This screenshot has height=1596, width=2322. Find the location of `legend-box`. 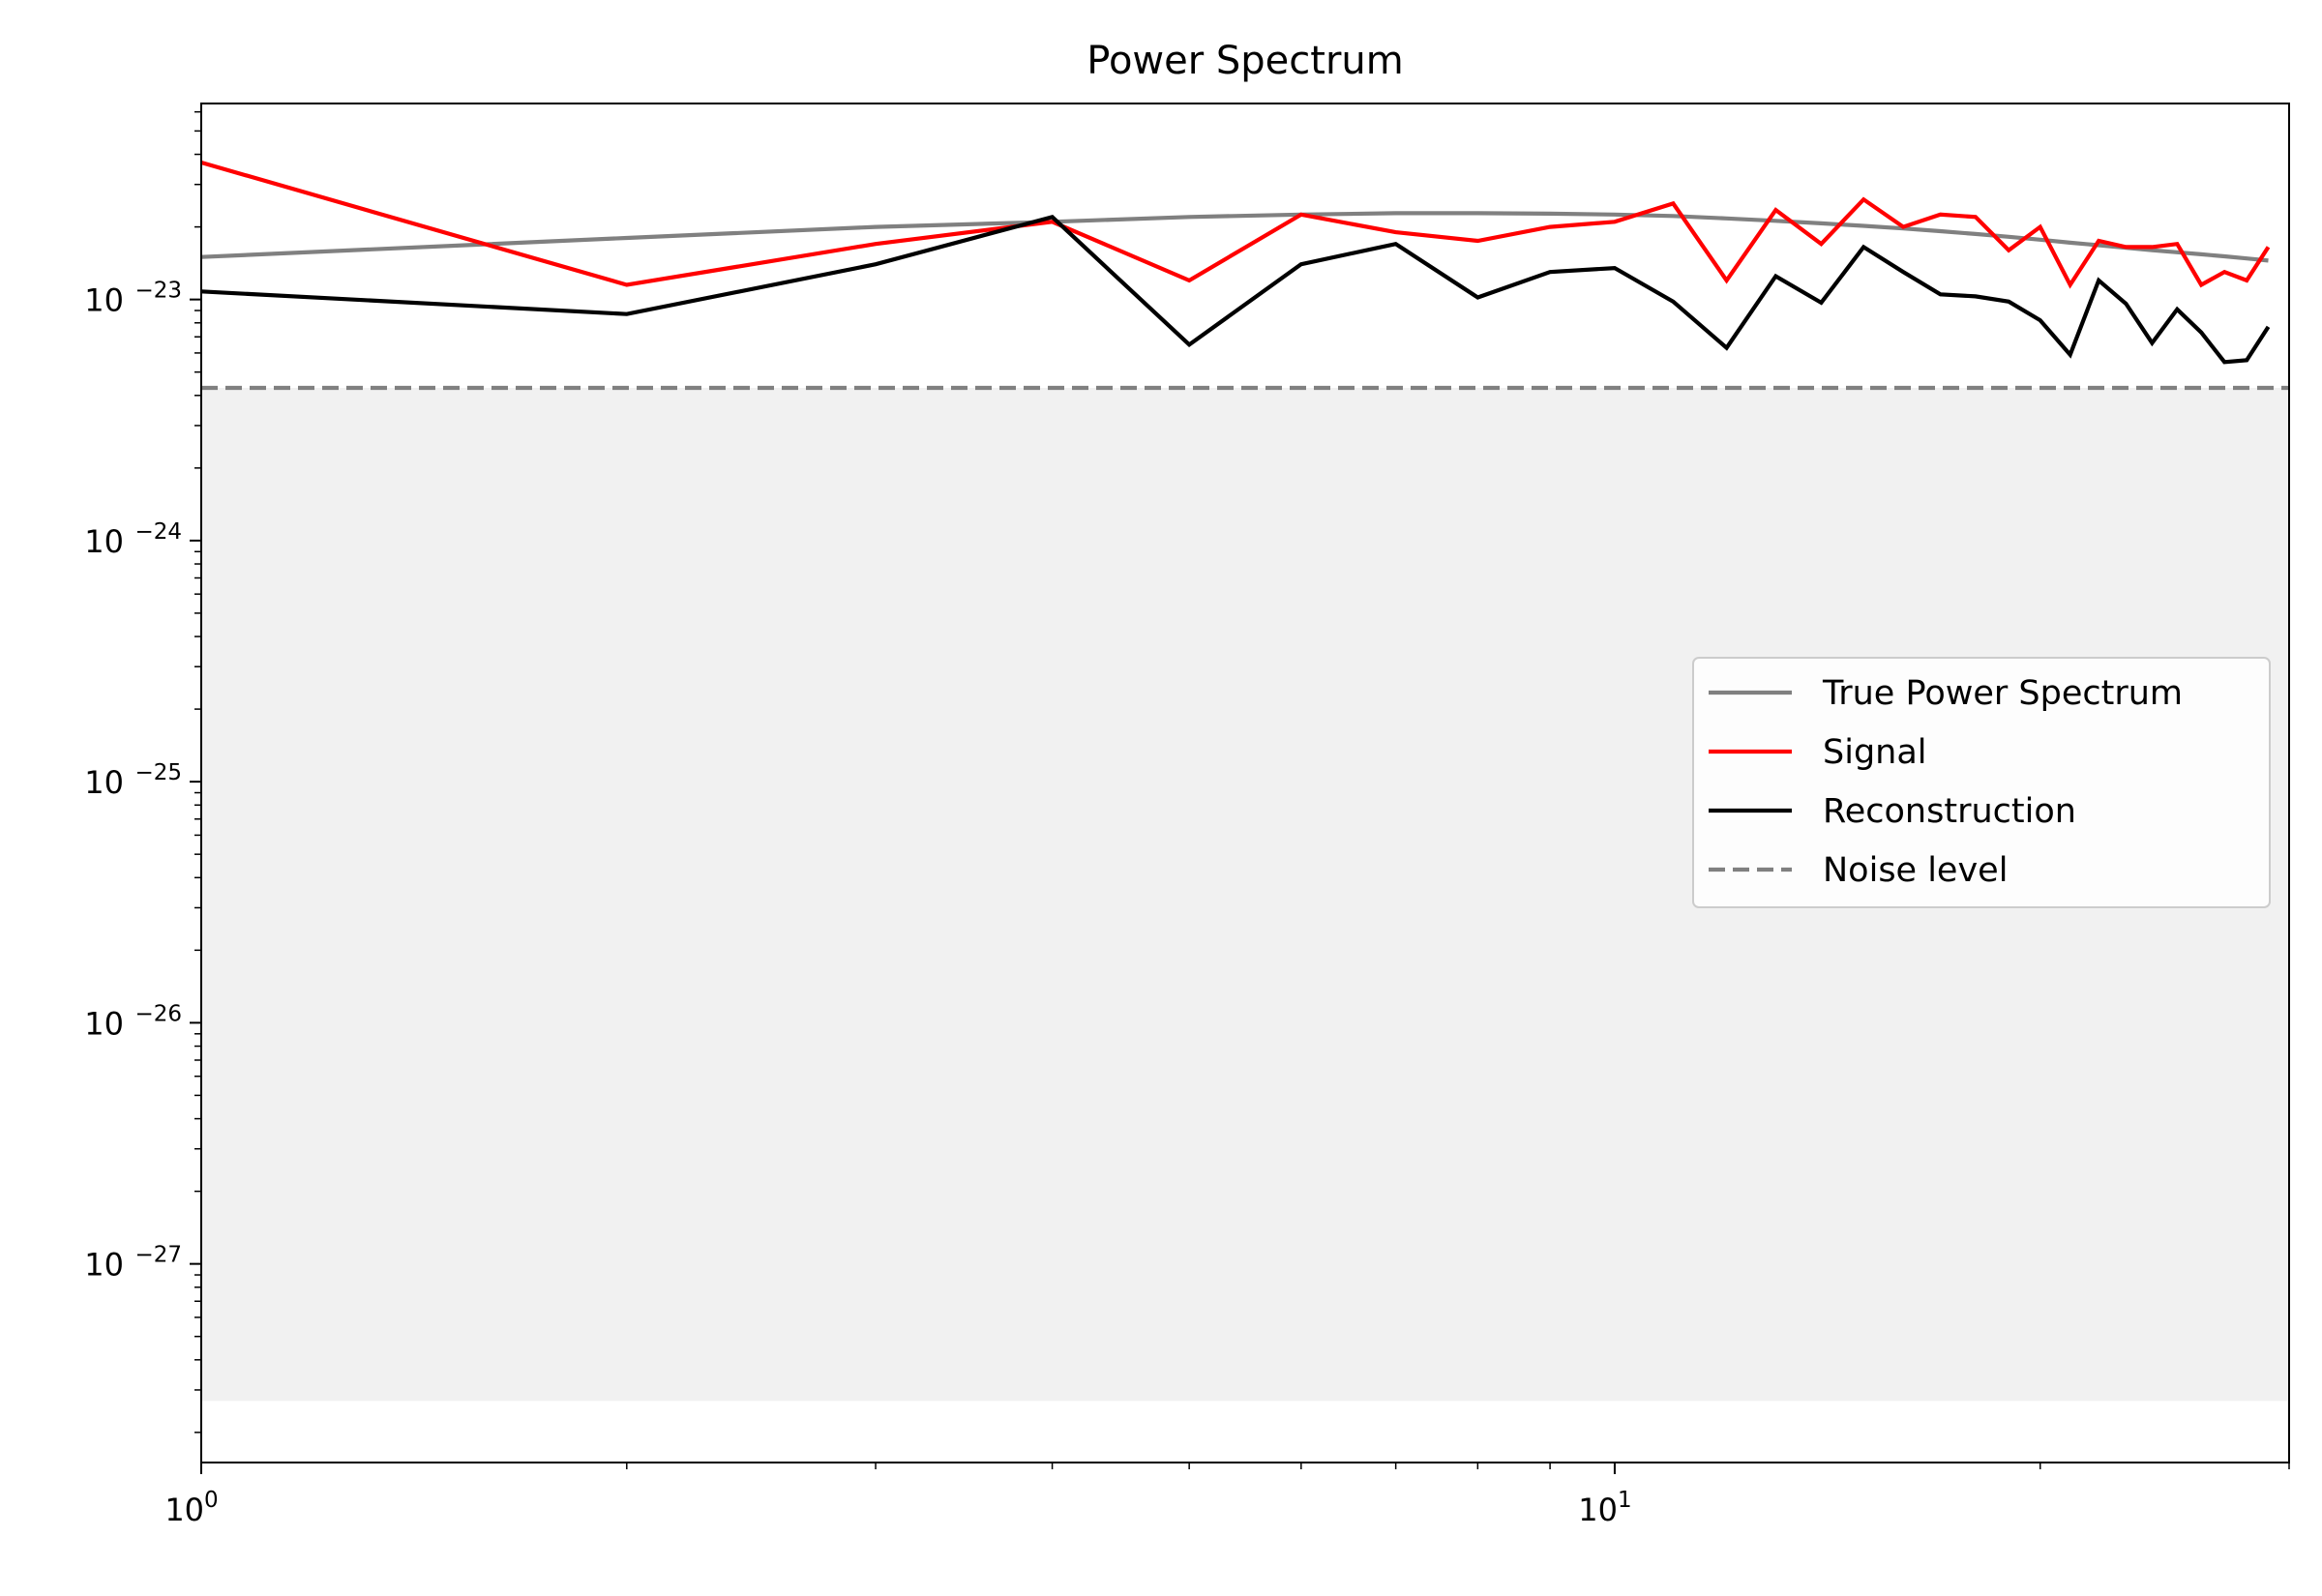

legend-box is located at coordinates (1981, 782).